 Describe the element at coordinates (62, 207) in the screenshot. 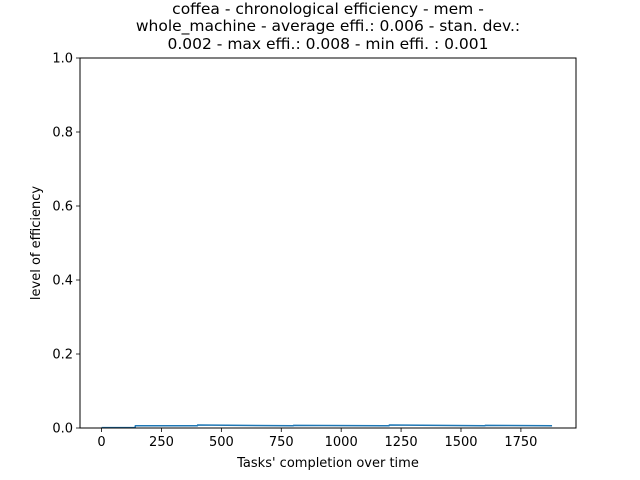

I see `y-tick-label: 0.6` at that location.